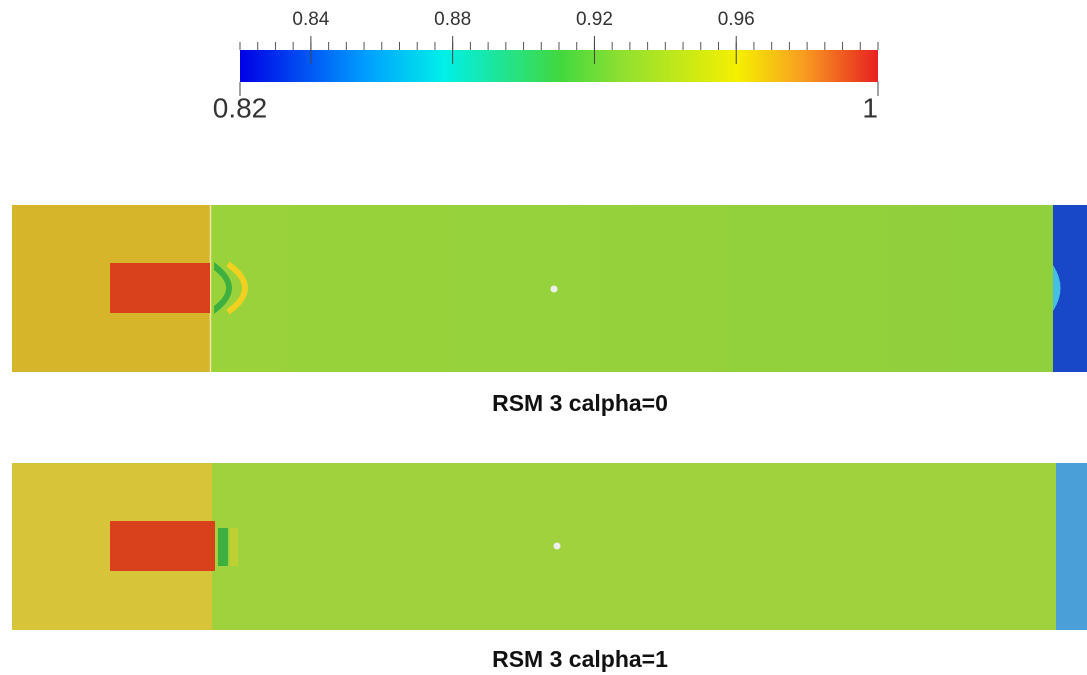  Describe the element at coordinates (452, 19) in the screenshot. I see `tick-label: 0.88` at that location.